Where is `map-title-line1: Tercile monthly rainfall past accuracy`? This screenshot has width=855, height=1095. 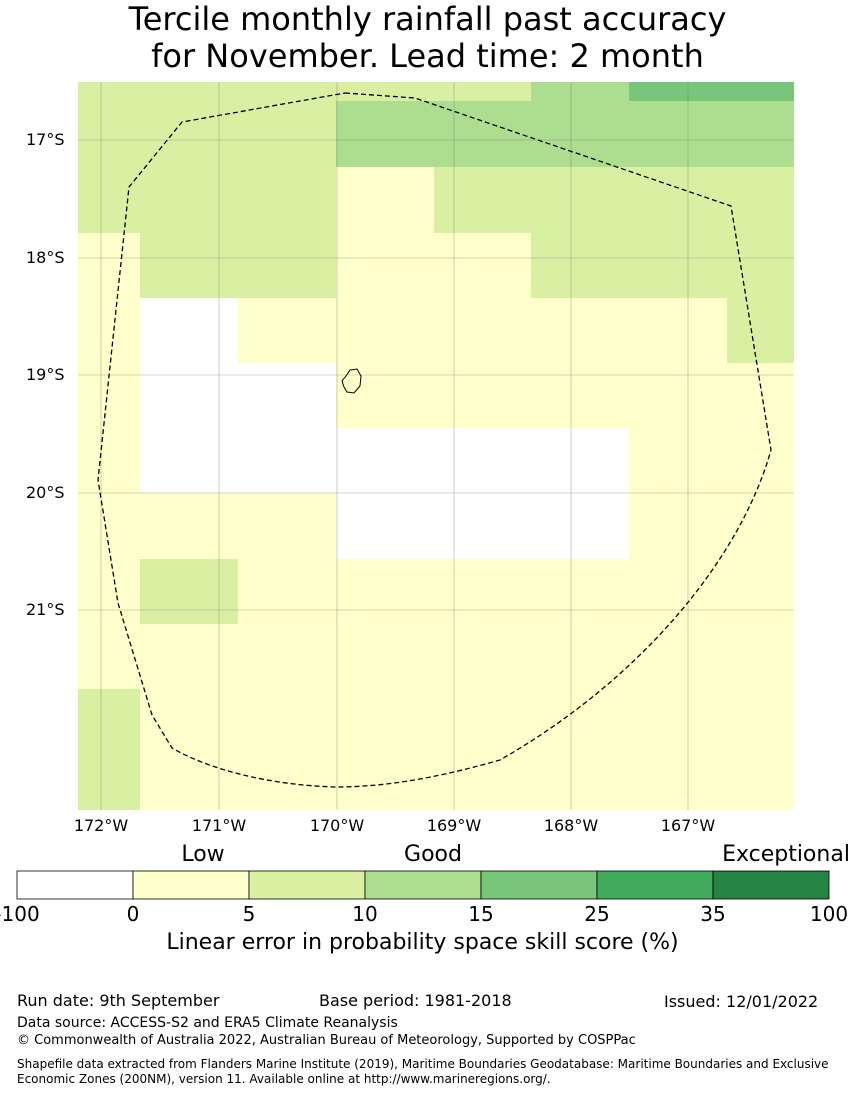
map-title-line1: Tercile monthly rainfall past accuracy is located at coordinates (427, 19).